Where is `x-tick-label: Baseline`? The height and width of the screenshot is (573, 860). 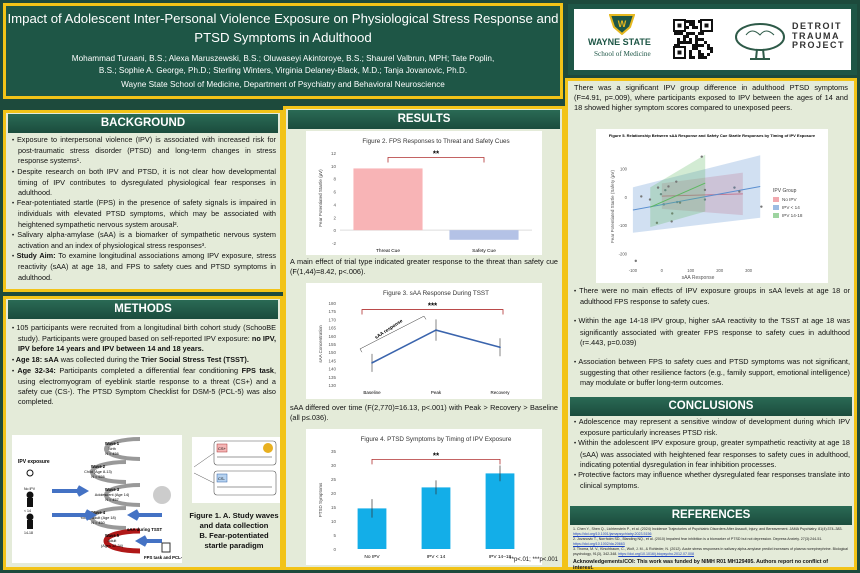
x-tick-label: Baseline is located at coordinates (372, 392).